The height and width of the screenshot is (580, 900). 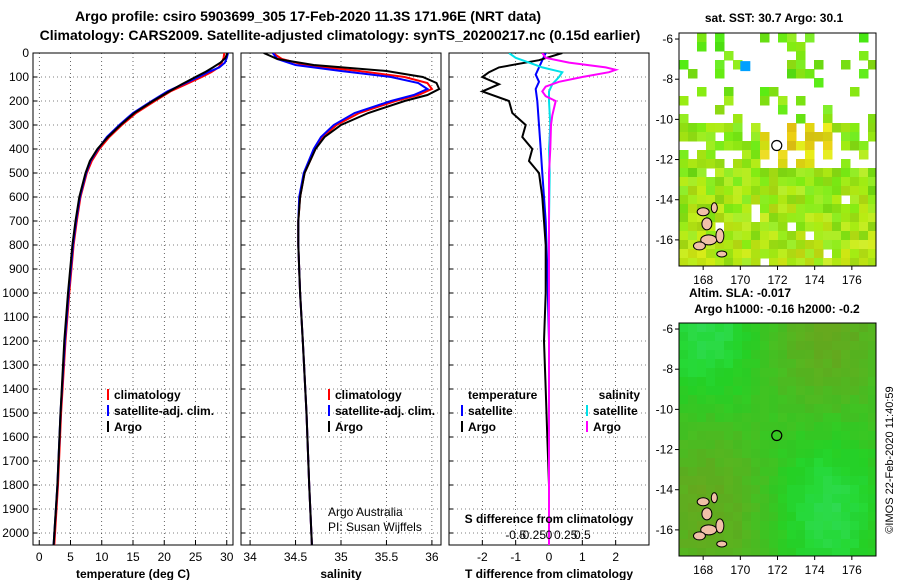 What do you see at coordinates (19, 77) in the screenshot?
I see `y-tick-label: 100` at bounding box center [19, 77].